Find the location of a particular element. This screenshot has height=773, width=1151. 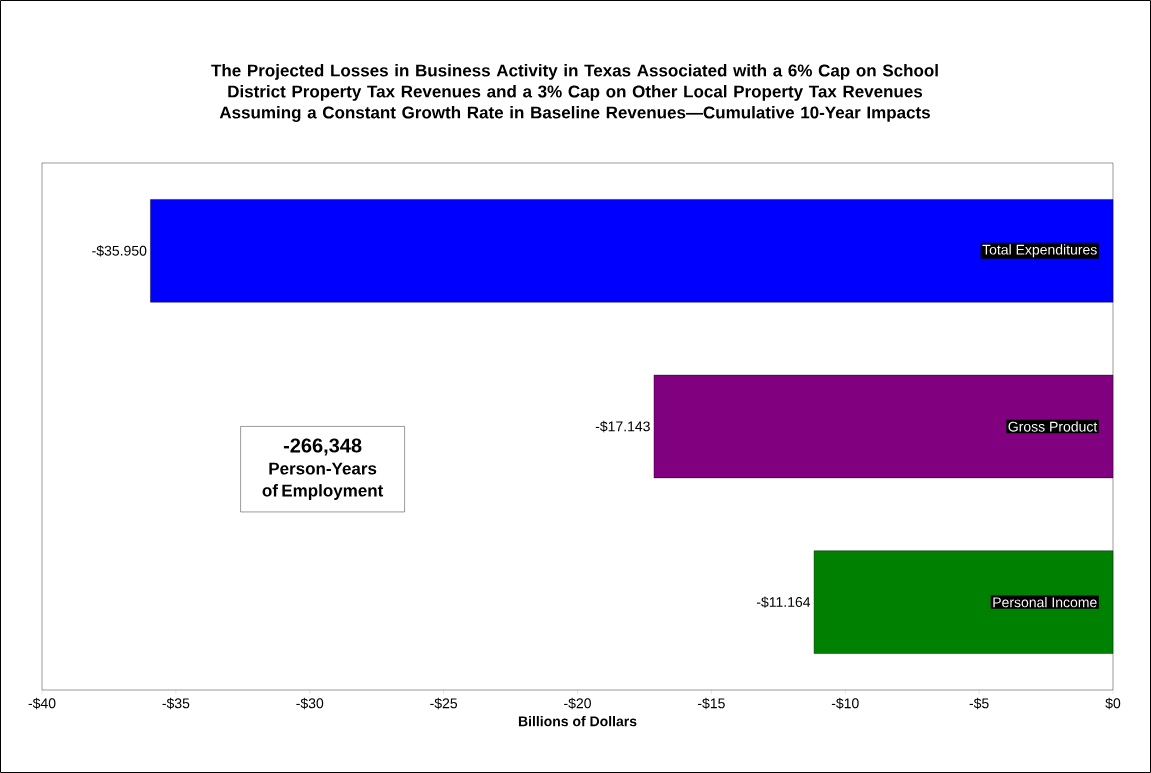

chart-title: The Projected Losses in Business Activity in Texas Associated with a 6% Cap on School District Property Tax Revenues and a 3% Cap on Other Local Property Tax Revenues Assuming a Constant Growth Rate in Baseline Revenues—Cumulative 10-Year Impacts is located at coordinates (574, 93).